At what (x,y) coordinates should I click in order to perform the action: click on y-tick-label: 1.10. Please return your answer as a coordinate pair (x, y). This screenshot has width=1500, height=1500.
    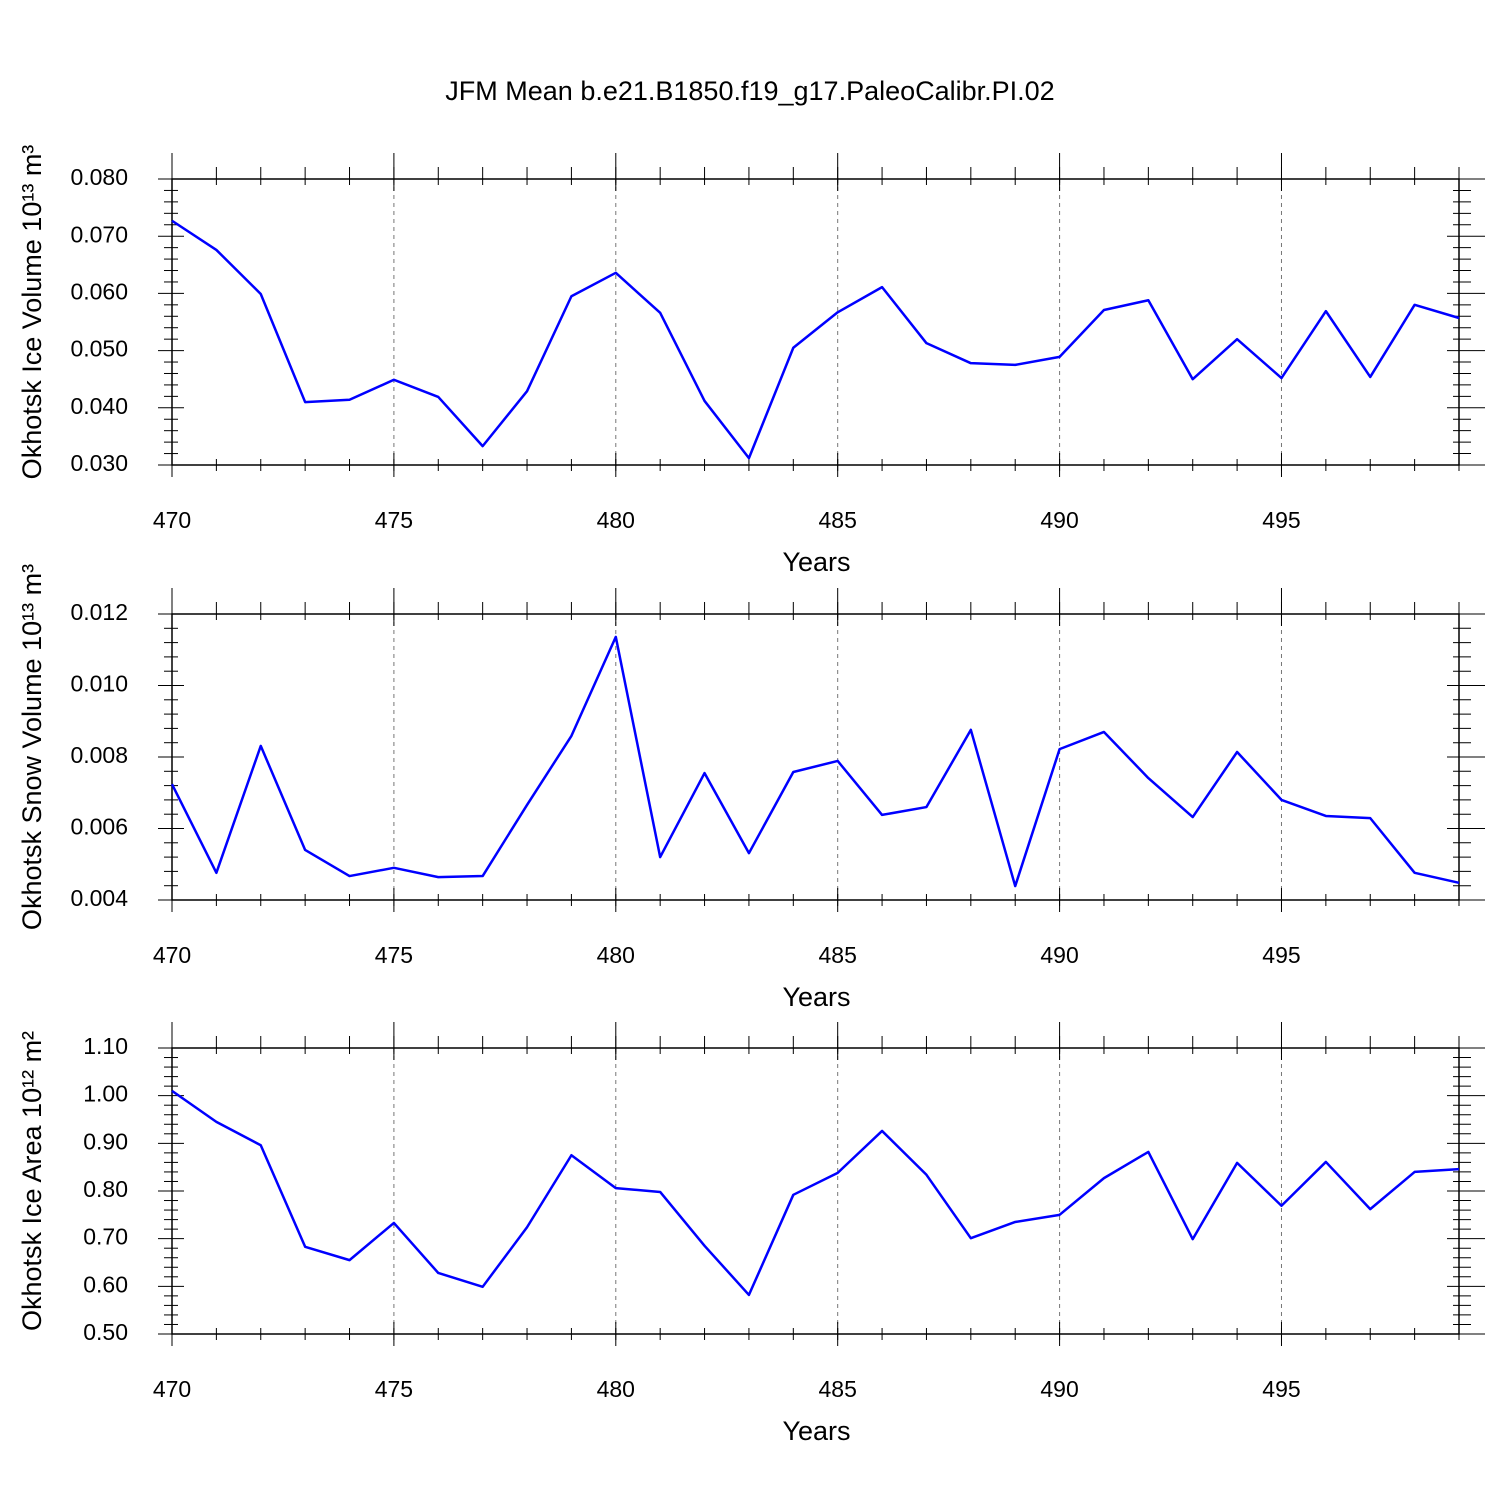
    Looking at the image, I should click on (105, 1046).